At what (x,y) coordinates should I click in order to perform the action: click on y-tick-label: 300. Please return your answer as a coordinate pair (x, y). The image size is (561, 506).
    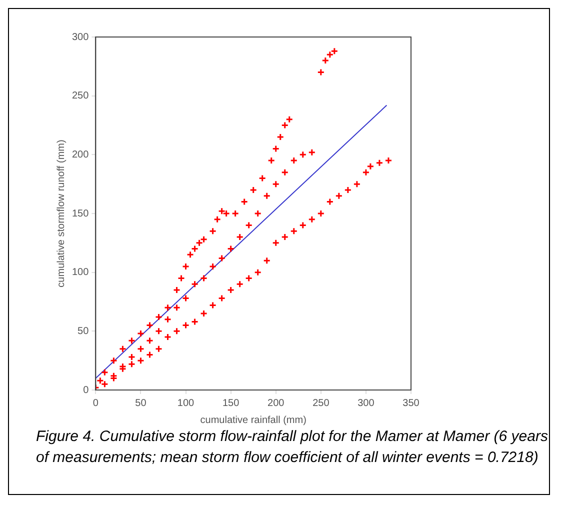
    Looking at the image, I should click on (81, 37).